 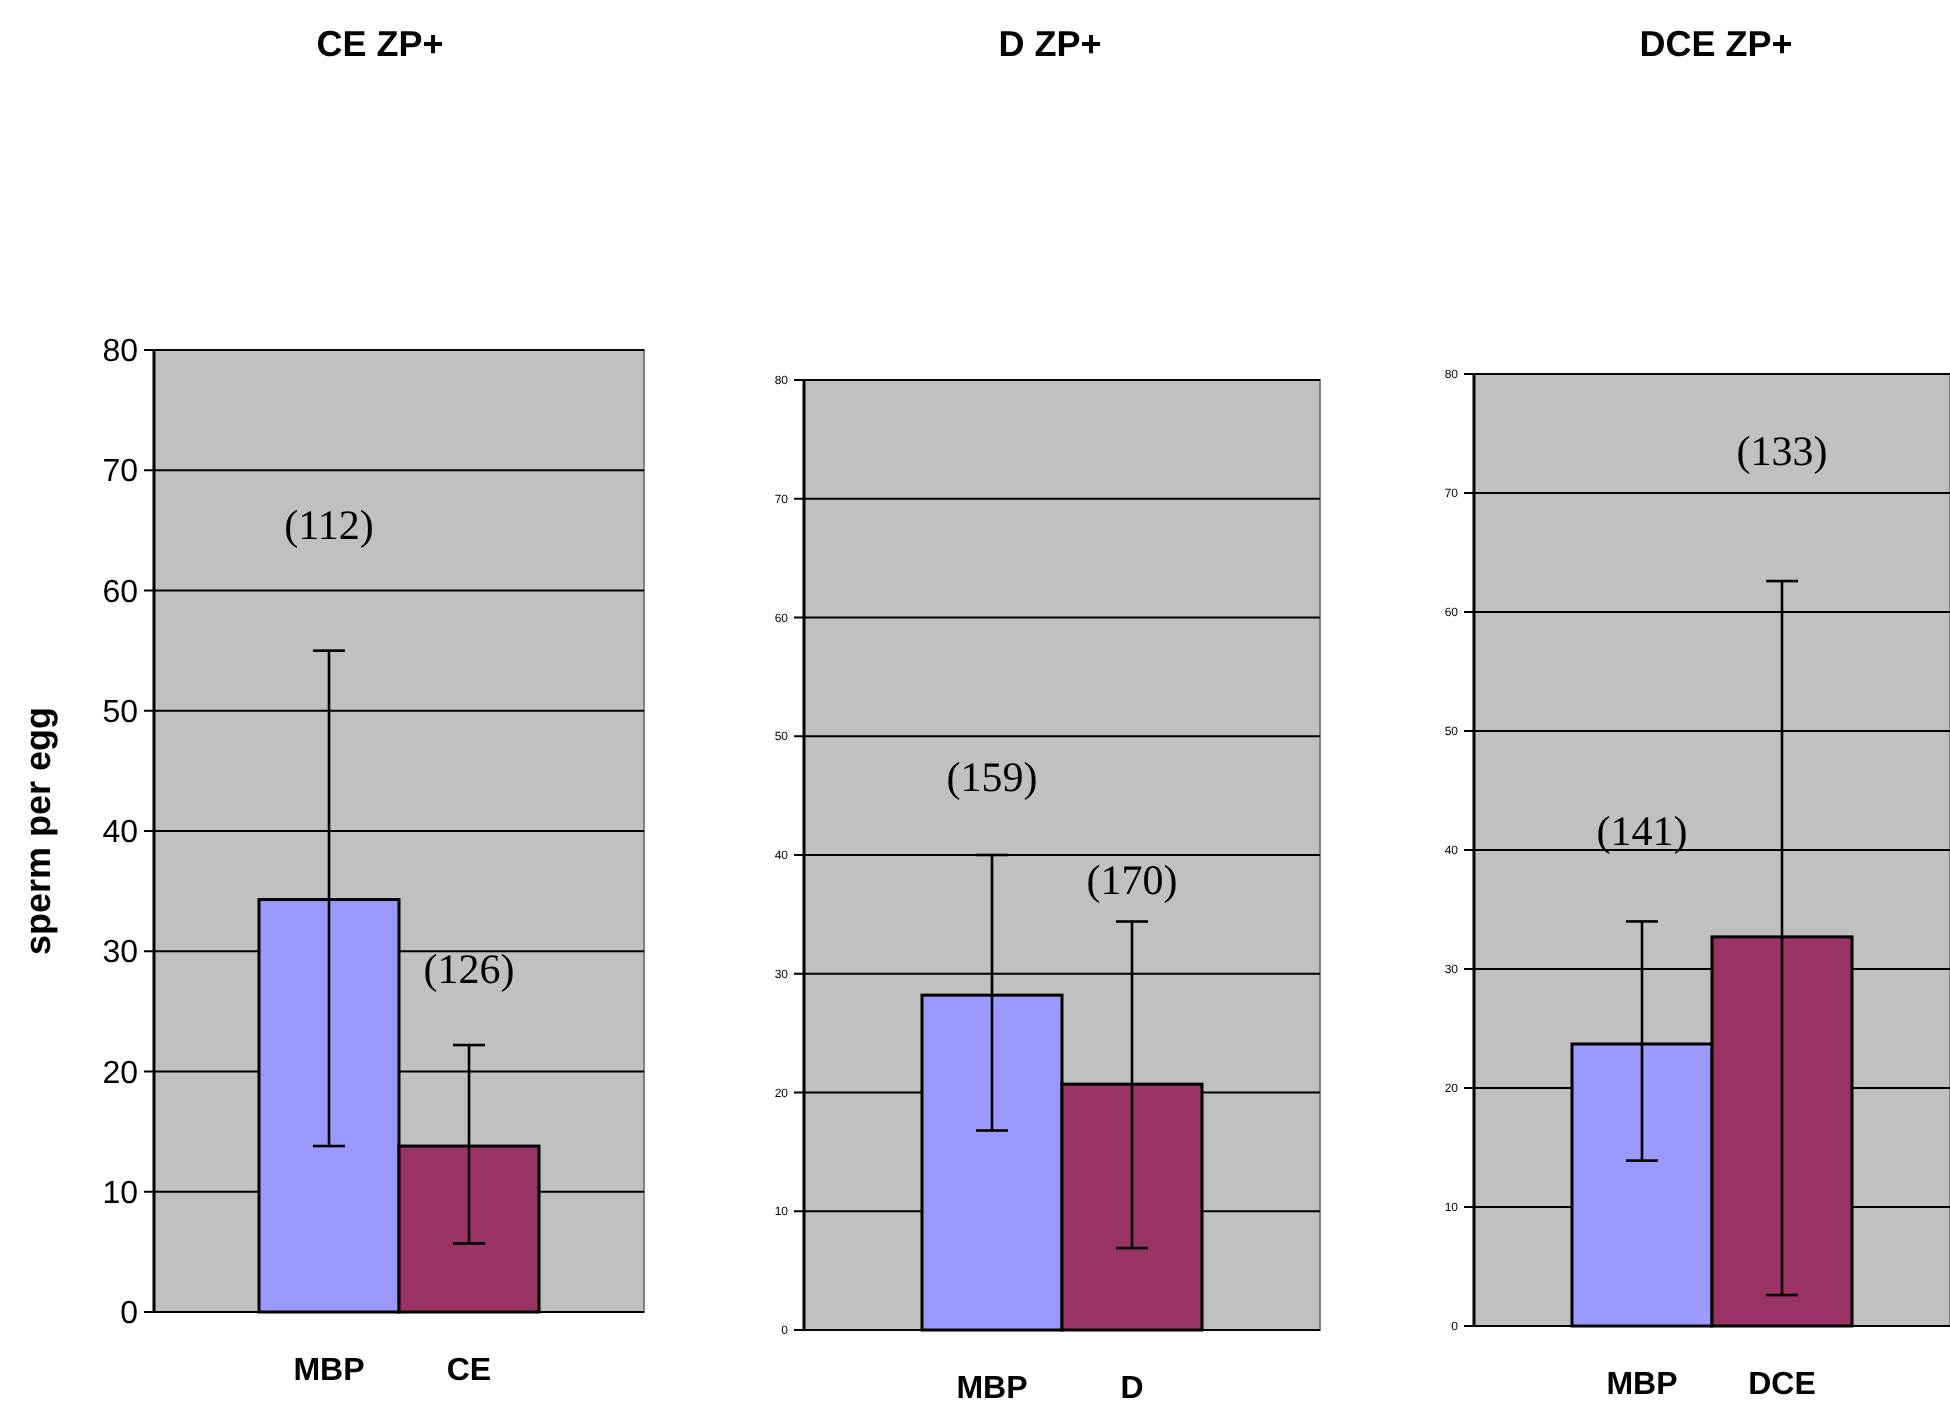 I want to click on chart-title: DCE ZP+, so click(x=1716, y=44).